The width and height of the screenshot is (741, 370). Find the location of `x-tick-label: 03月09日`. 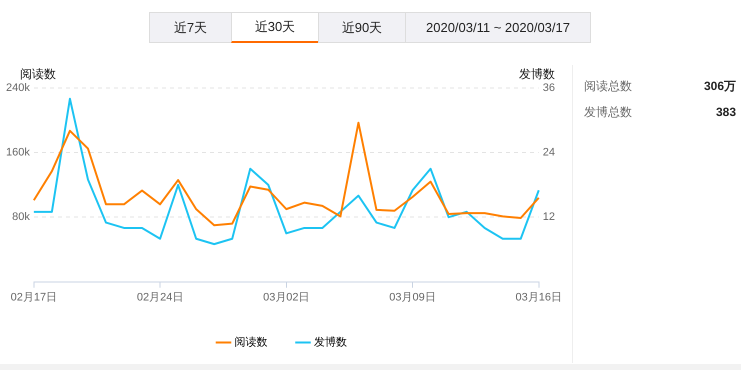

x-tick-label: 03月09日 is located at coordinates (412, 297).